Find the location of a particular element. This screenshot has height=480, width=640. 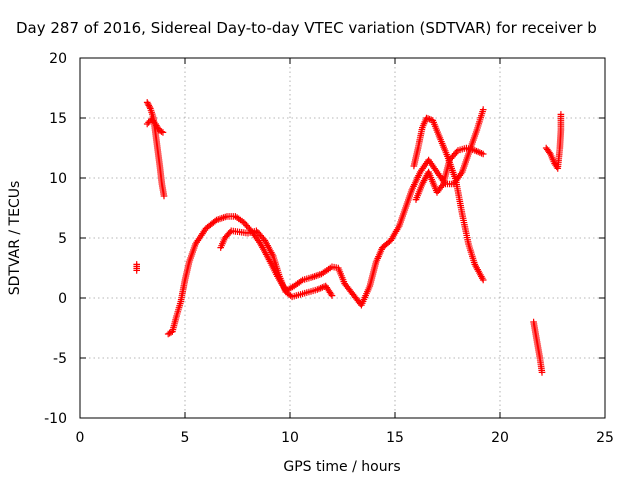

y-tick-label: 5 is located at coordinates (62, 239).